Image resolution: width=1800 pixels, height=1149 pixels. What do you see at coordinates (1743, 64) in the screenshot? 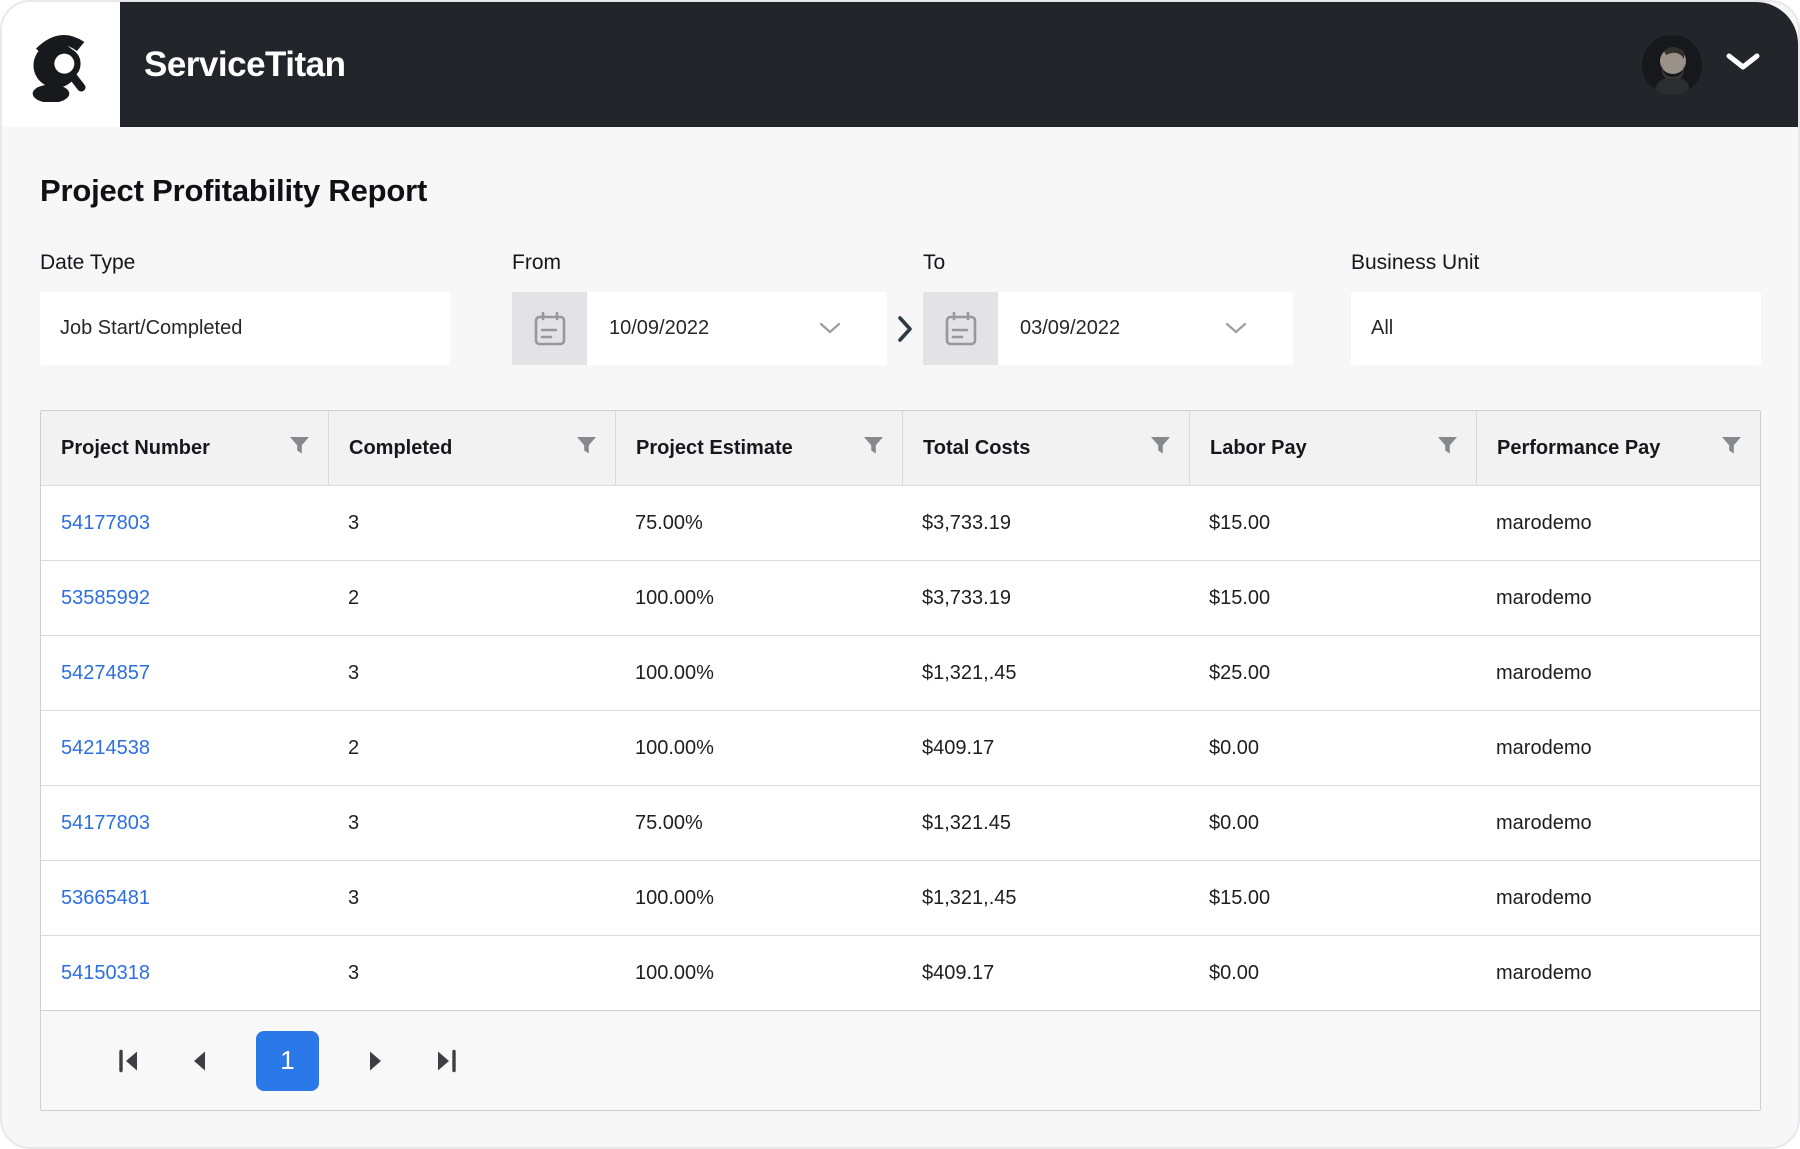
I see `account-menu-chevron-down-icon` at bounding box center [1743, 64].